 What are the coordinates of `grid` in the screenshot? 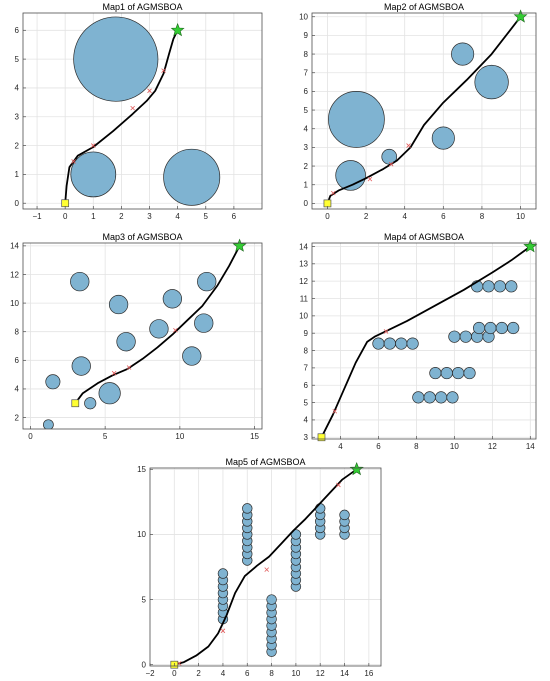 It's located at (424, 341).